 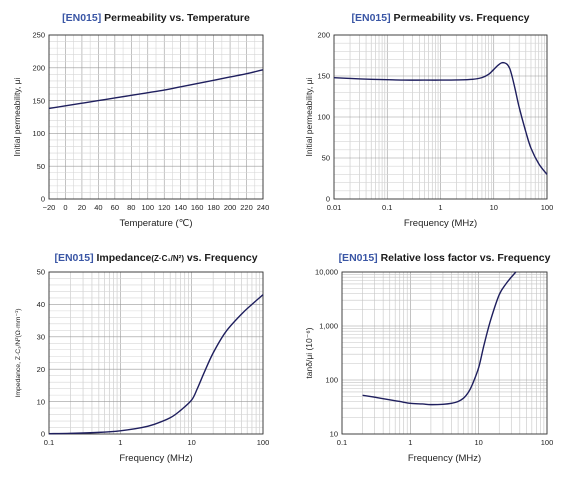 I want to click on x-tick-label: 20, so click(x=82, y=207).